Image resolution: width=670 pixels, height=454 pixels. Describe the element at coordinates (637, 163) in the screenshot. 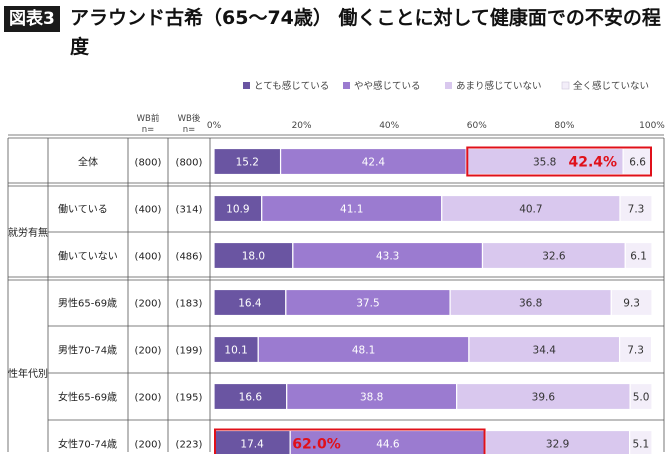

I see `data-label: 6.6` at that location.